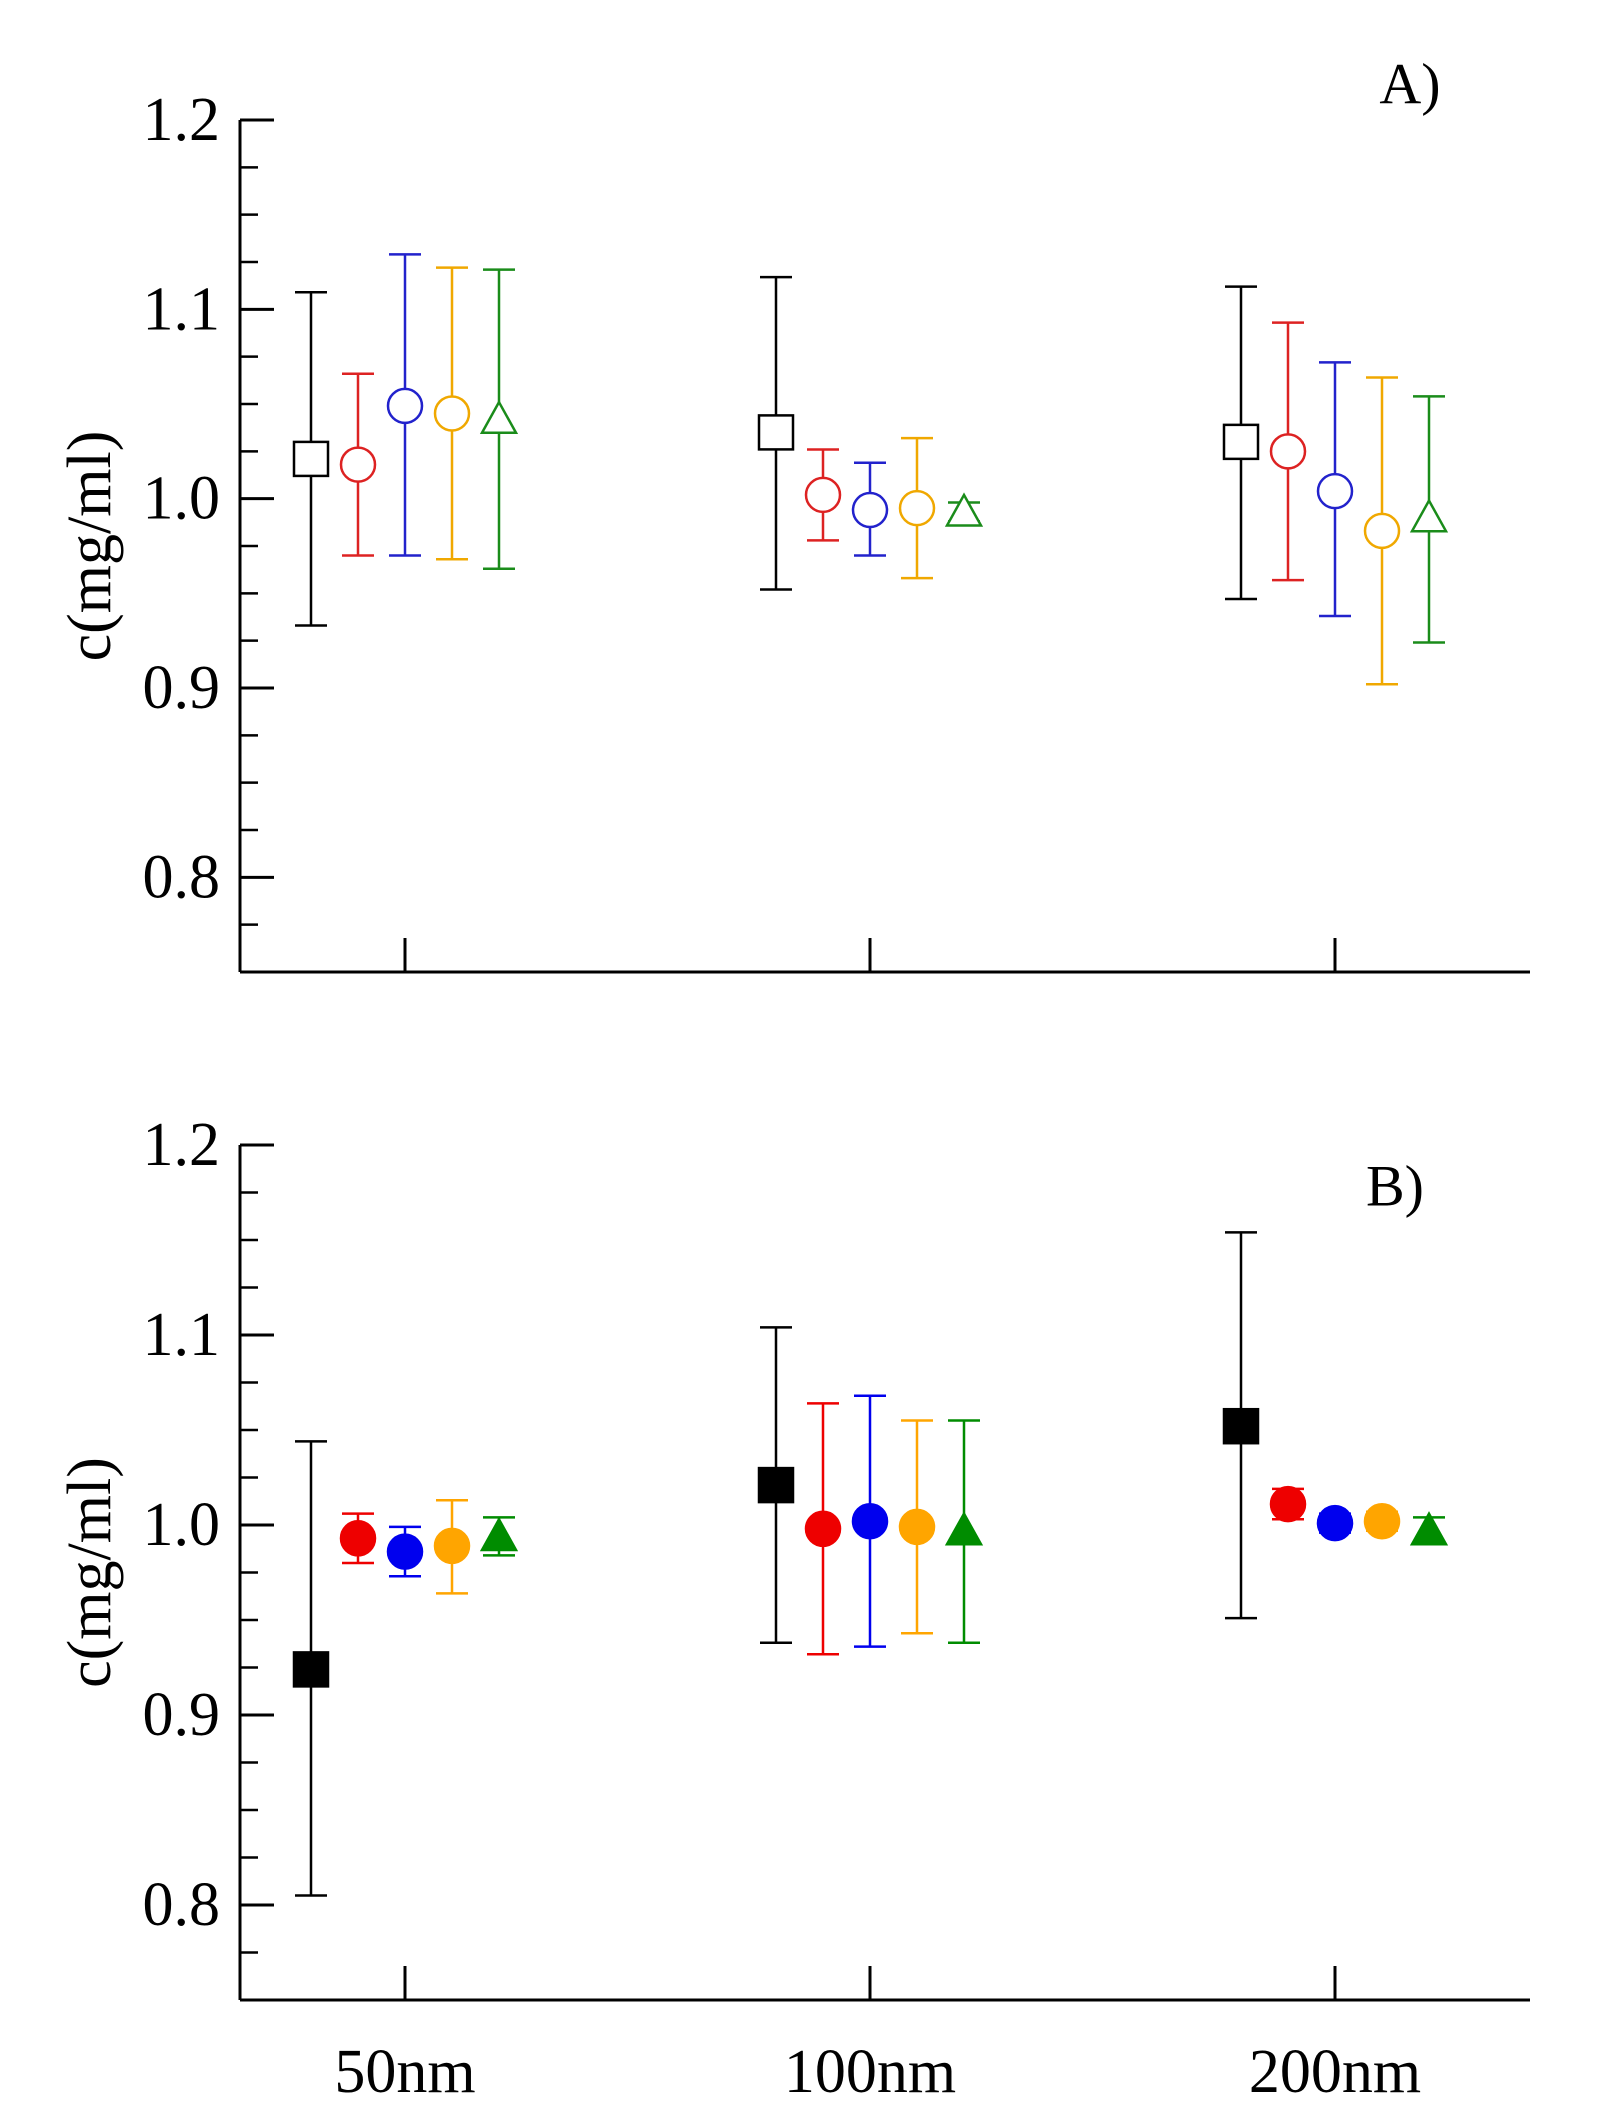  Describe the element at coordinates (870, 2072) in the screenshot. I see `x-category-label: 100nm` at that location.